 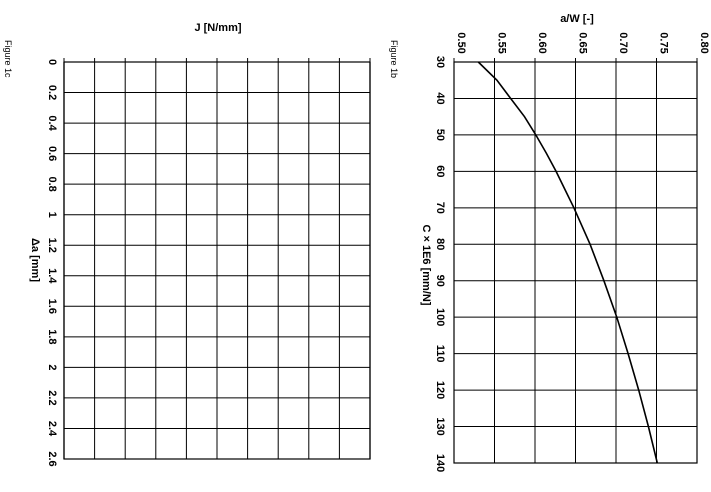 I want to click on figure-1c-label: Figure 1c, so click(x=8, y=59).